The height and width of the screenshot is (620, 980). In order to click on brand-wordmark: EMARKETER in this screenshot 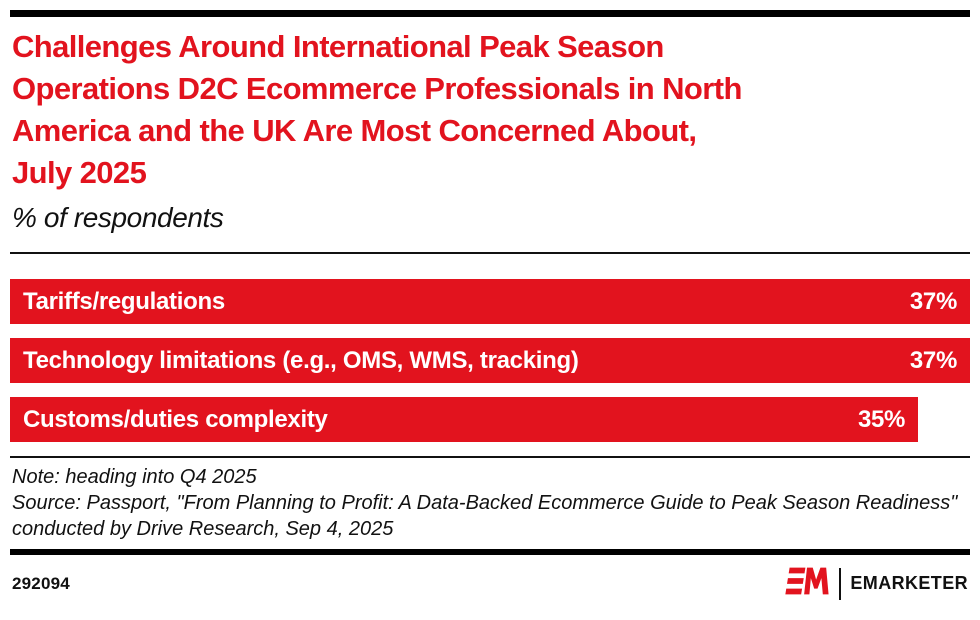, I will do `click(909, 583)`.